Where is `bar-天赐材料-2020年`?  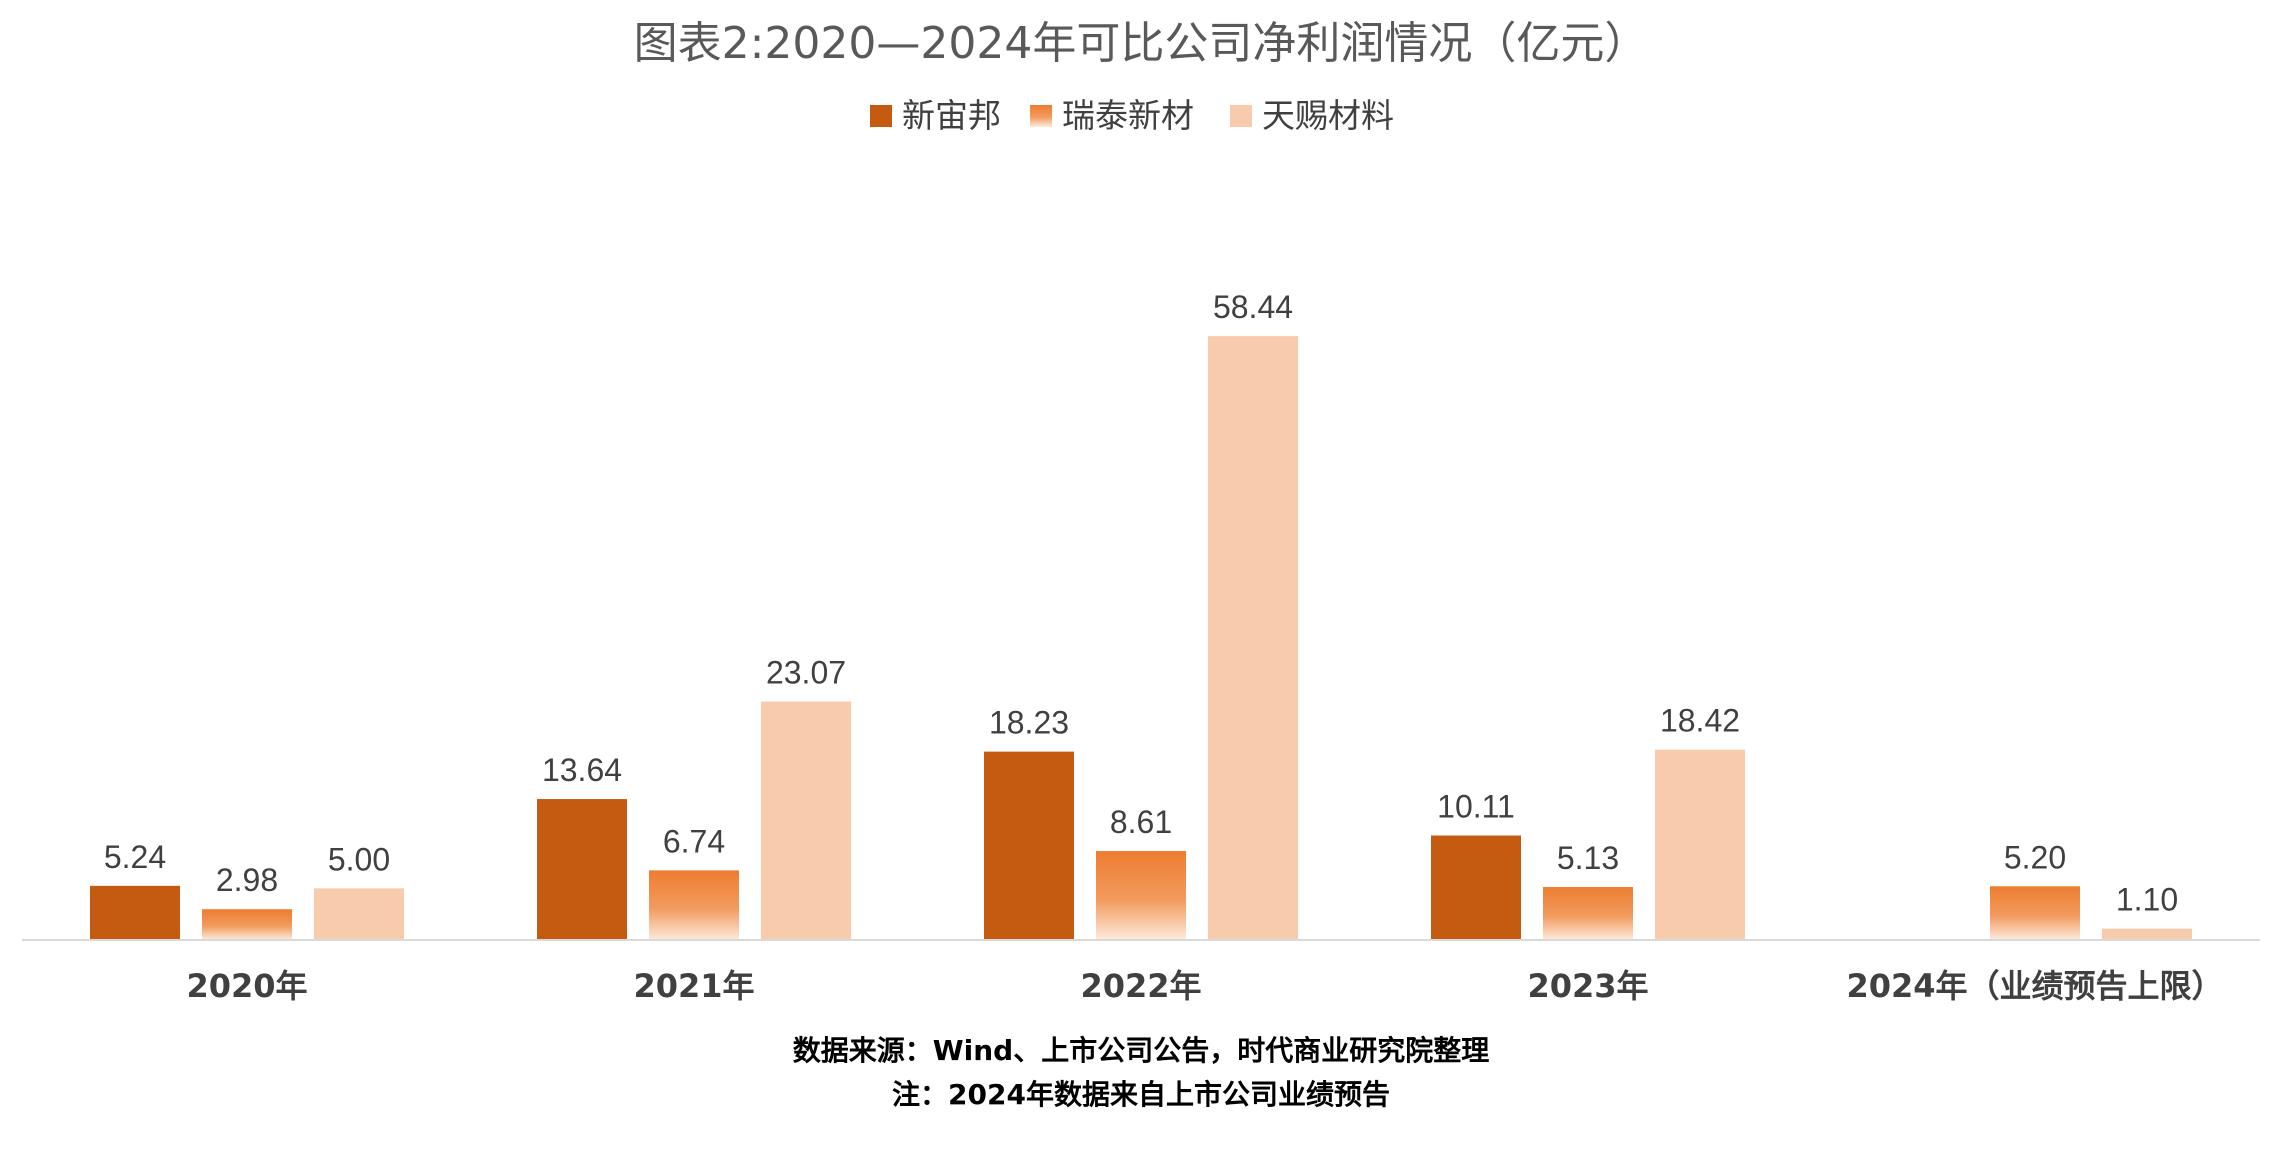
bar-天赐材料-2020年 is located at coordinates (359, 914).